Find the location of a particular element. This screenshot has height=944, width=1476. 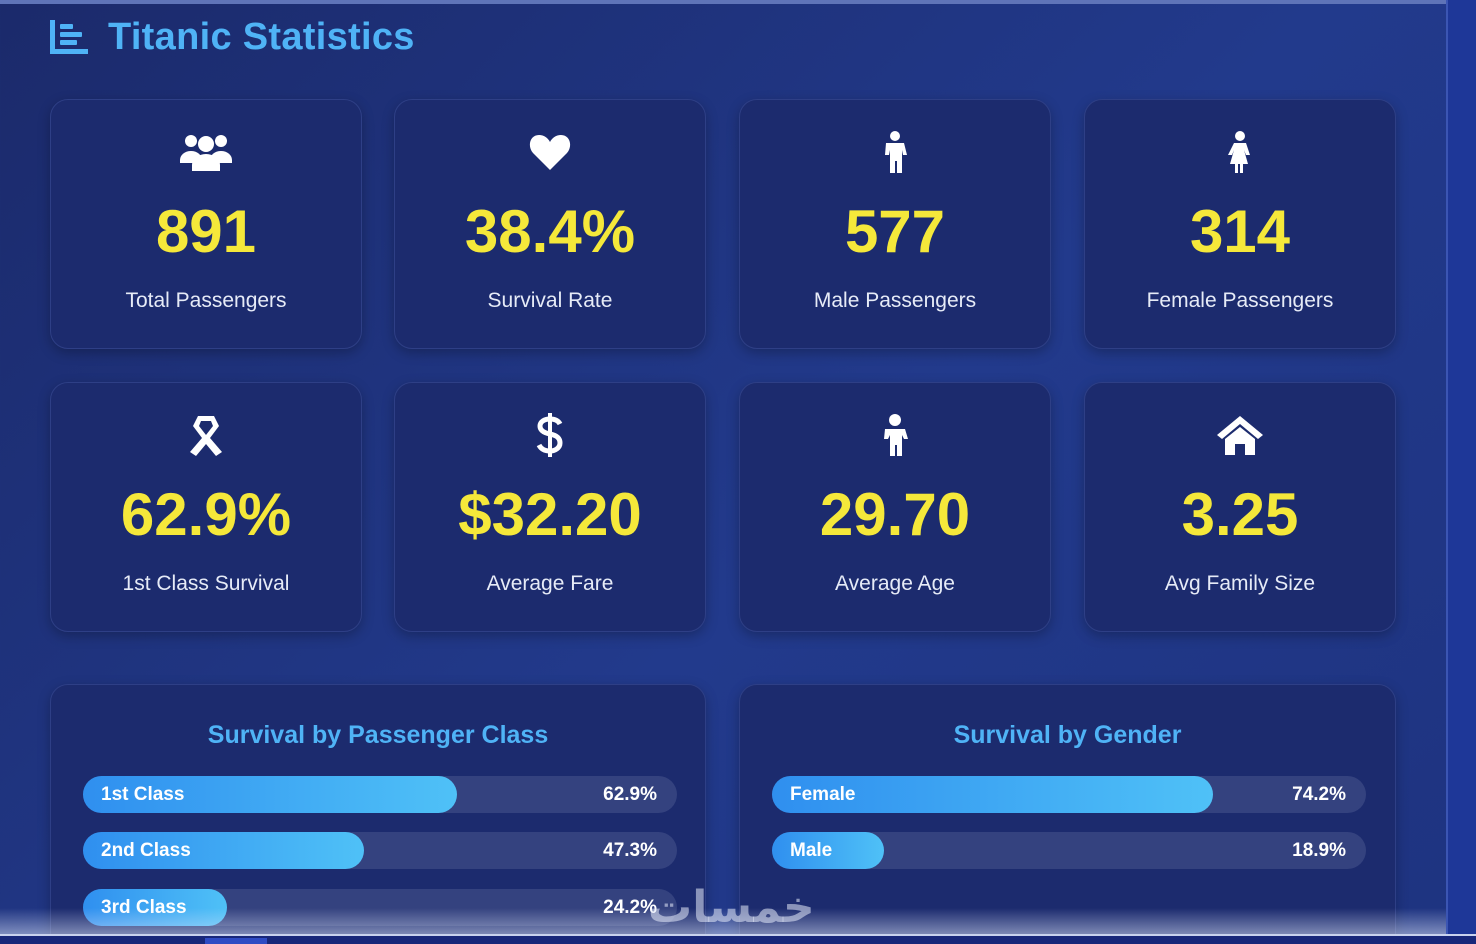

bar-track: 2nd Class 47.3% is located at coordinates (380, 850).